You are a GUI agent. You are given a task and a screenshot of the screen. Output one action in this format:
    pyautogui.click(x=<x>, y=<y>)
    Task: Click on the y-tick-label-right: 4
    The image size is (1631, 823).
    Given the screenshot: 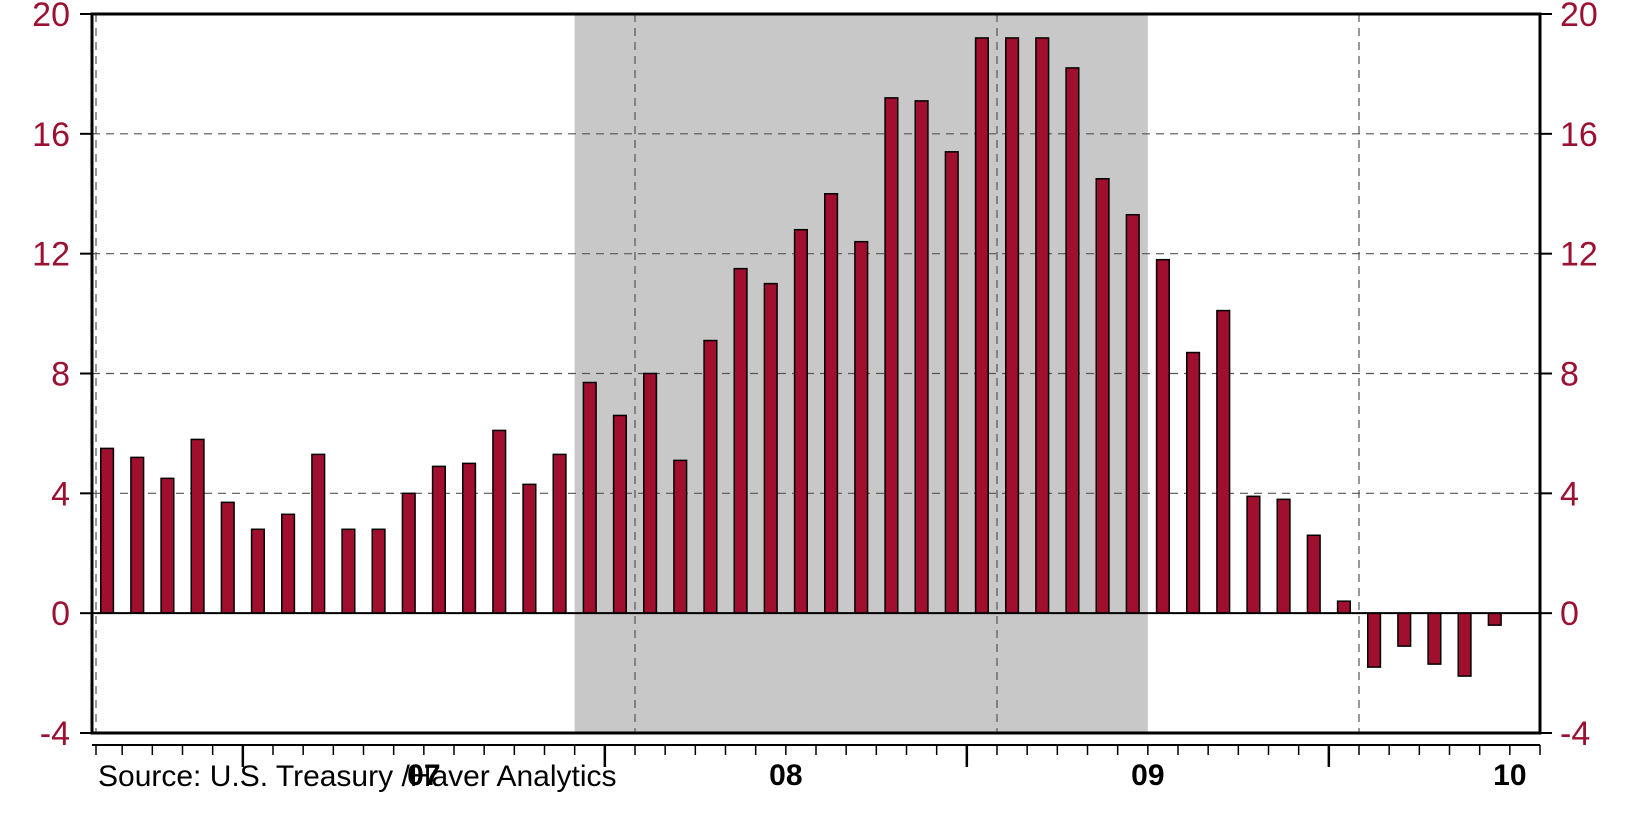 What is the action you would take?
    pyautogui.click(x=1569, y=494)
    